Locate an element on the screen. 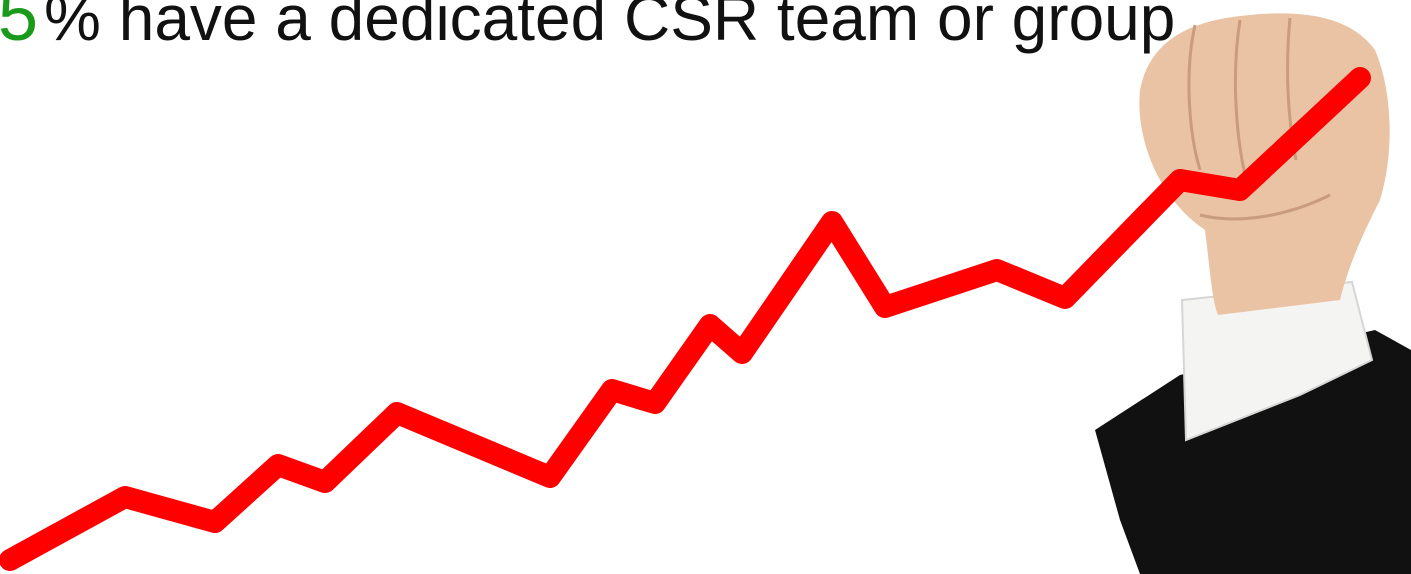  headline: 5% have a dedicated CSR team or group is located at coordinates (587, 28).